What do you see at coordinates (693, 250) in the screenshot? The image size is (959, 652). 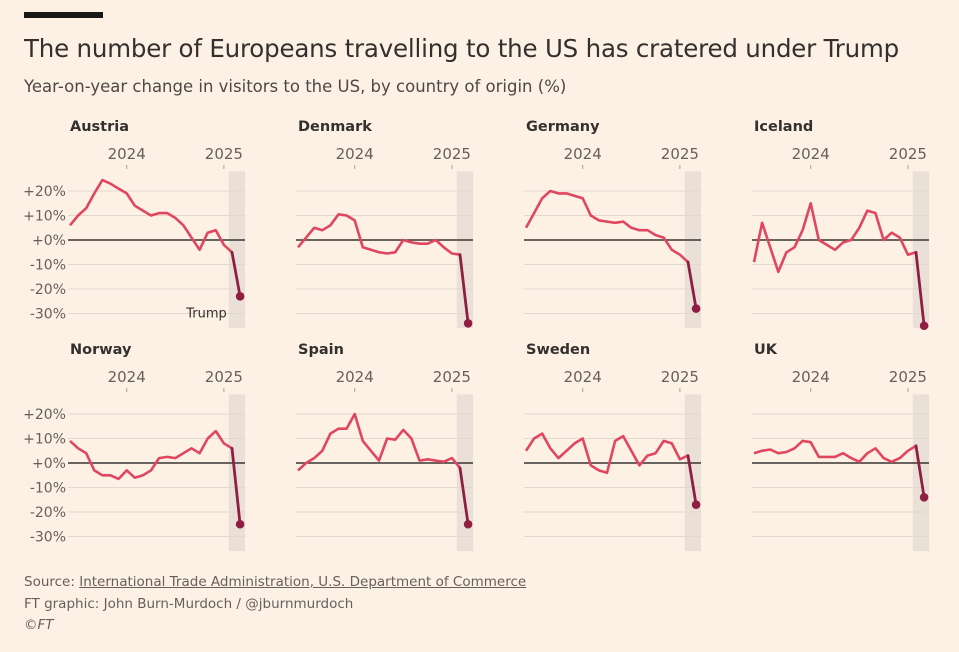 I see `trump-period-shade-germany` at bounding box center [693, 250].